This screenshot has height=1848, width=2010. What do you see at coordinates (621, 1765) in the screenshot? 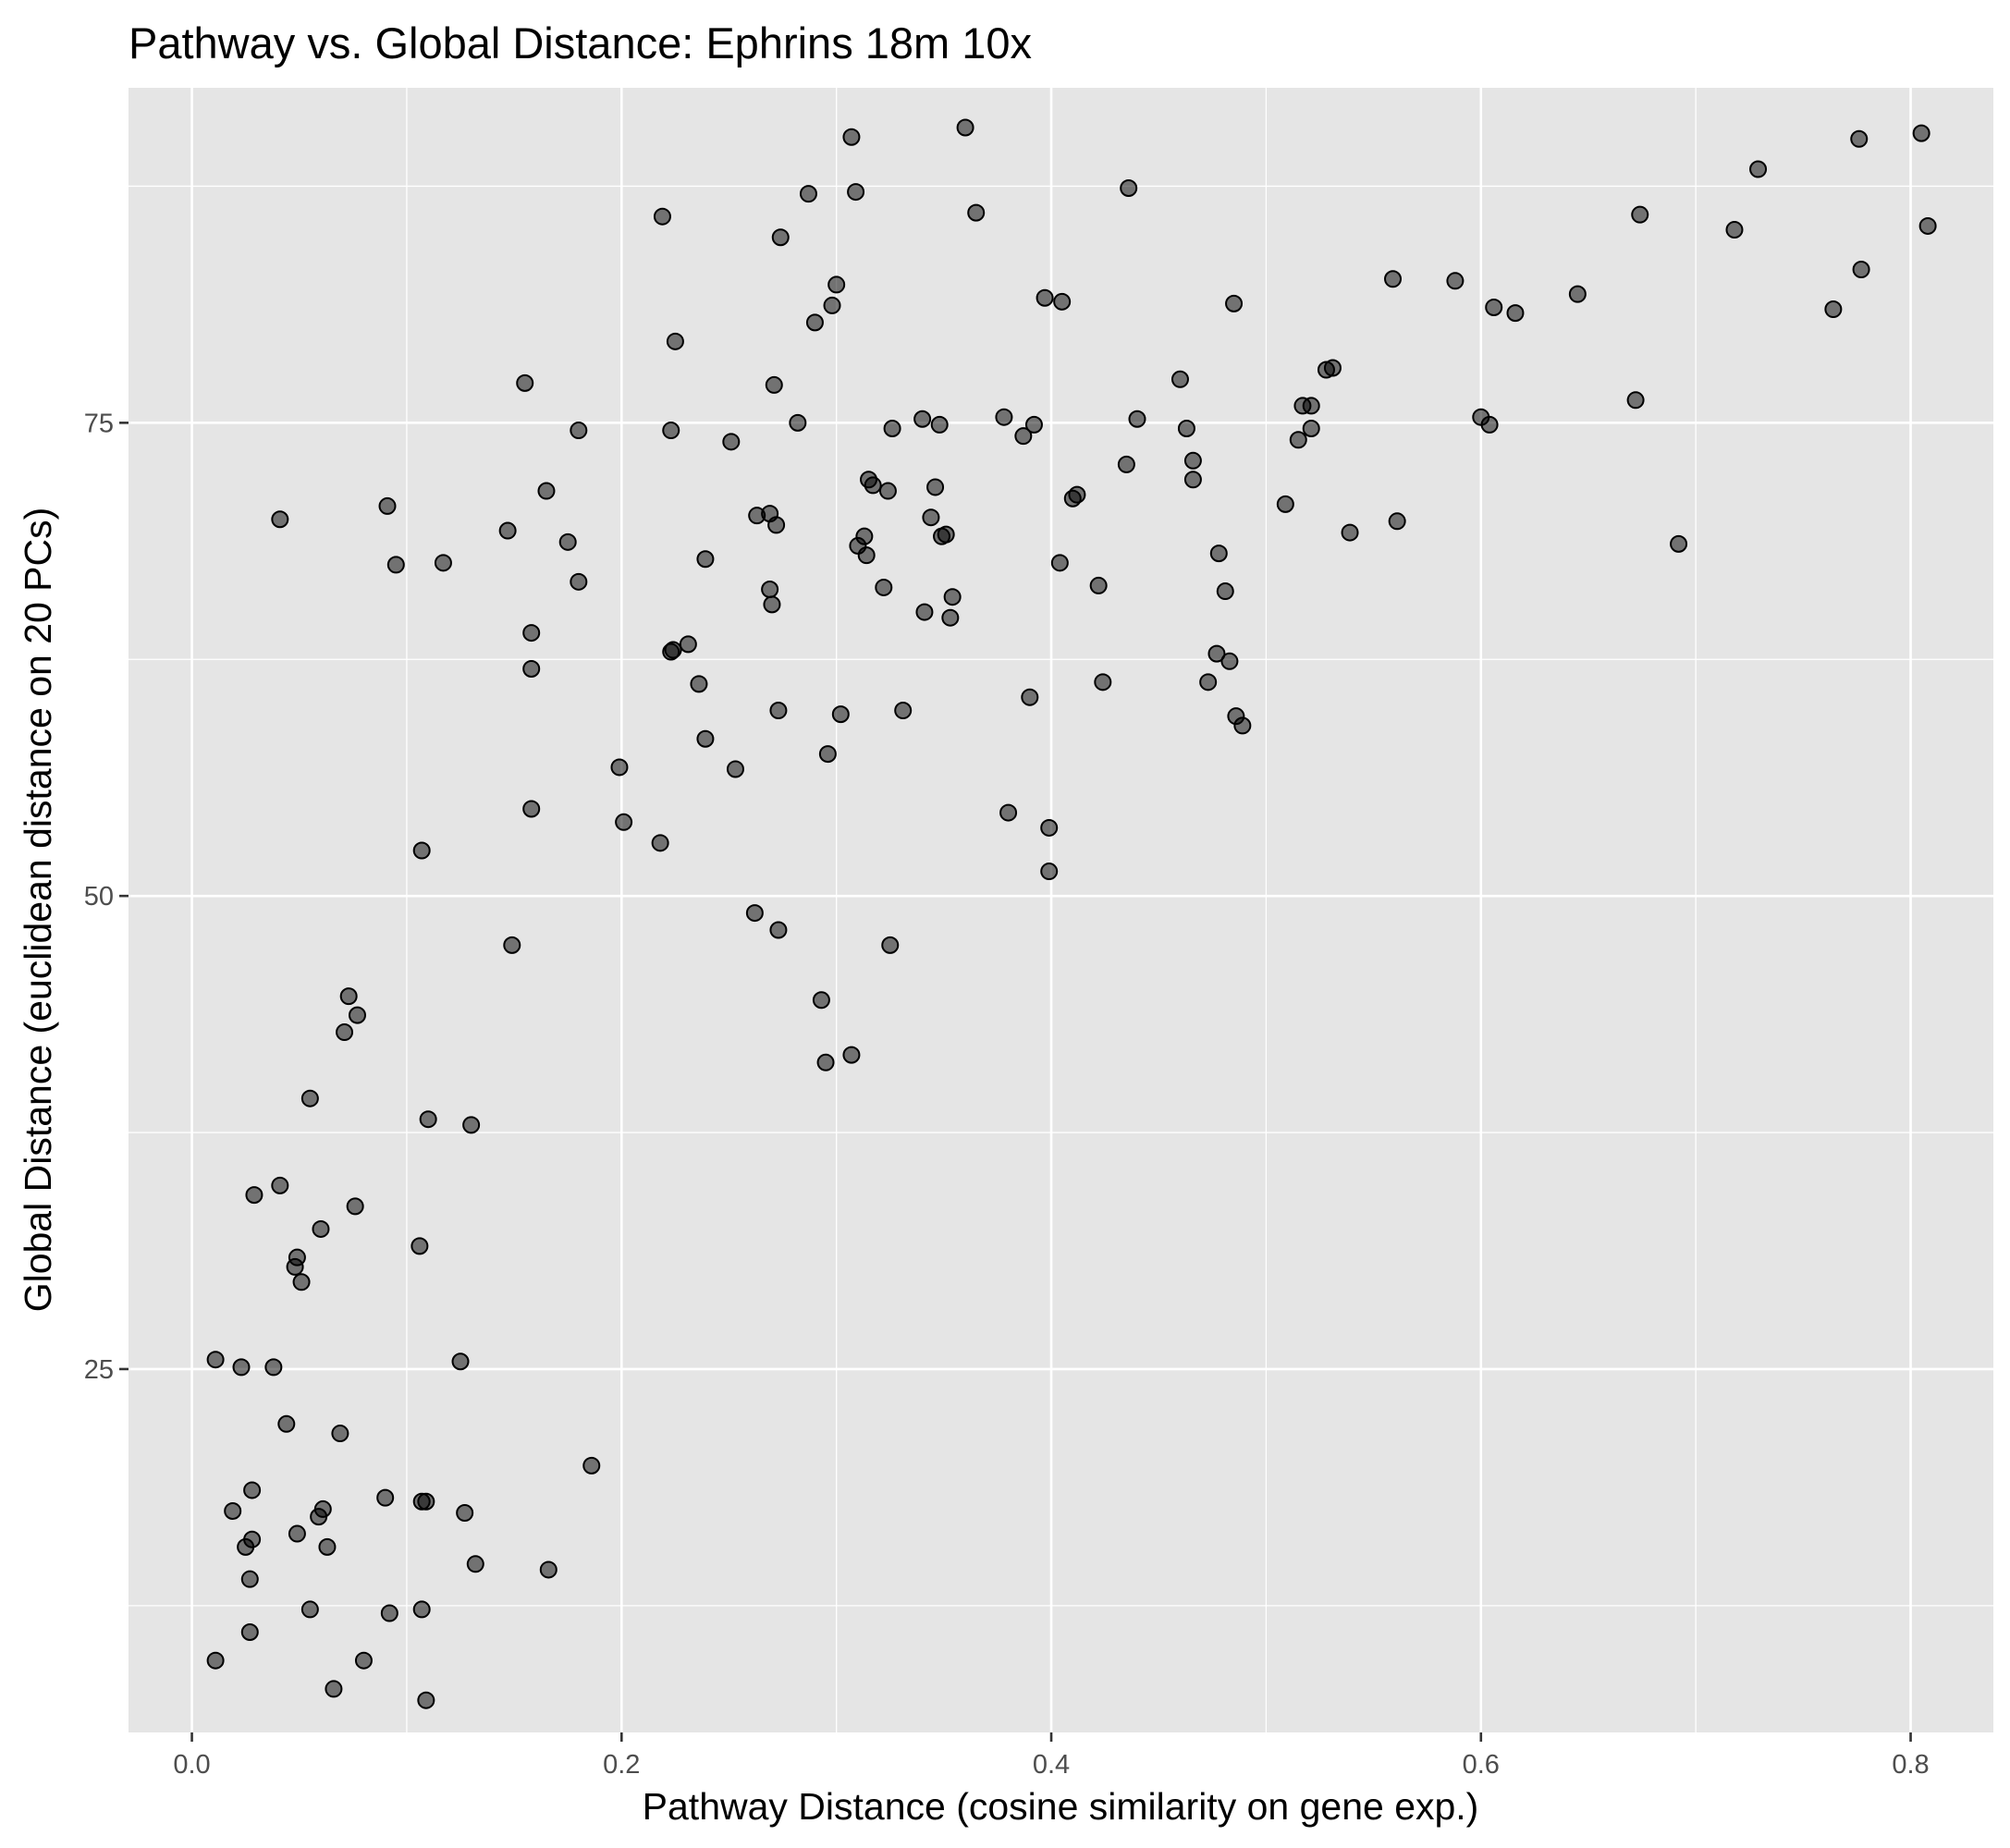
I see `x-tick-label: 0.2` at bounding box center [621, 1765].